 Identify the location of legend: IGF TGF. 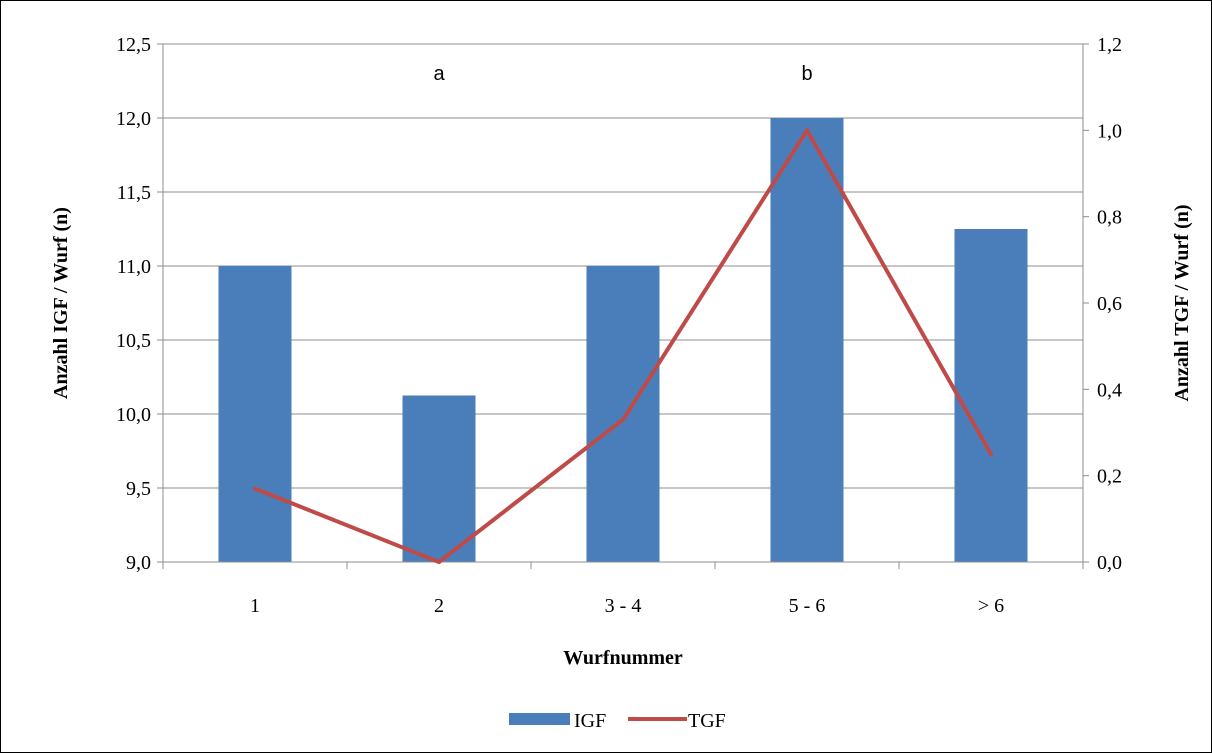
(617, 721).